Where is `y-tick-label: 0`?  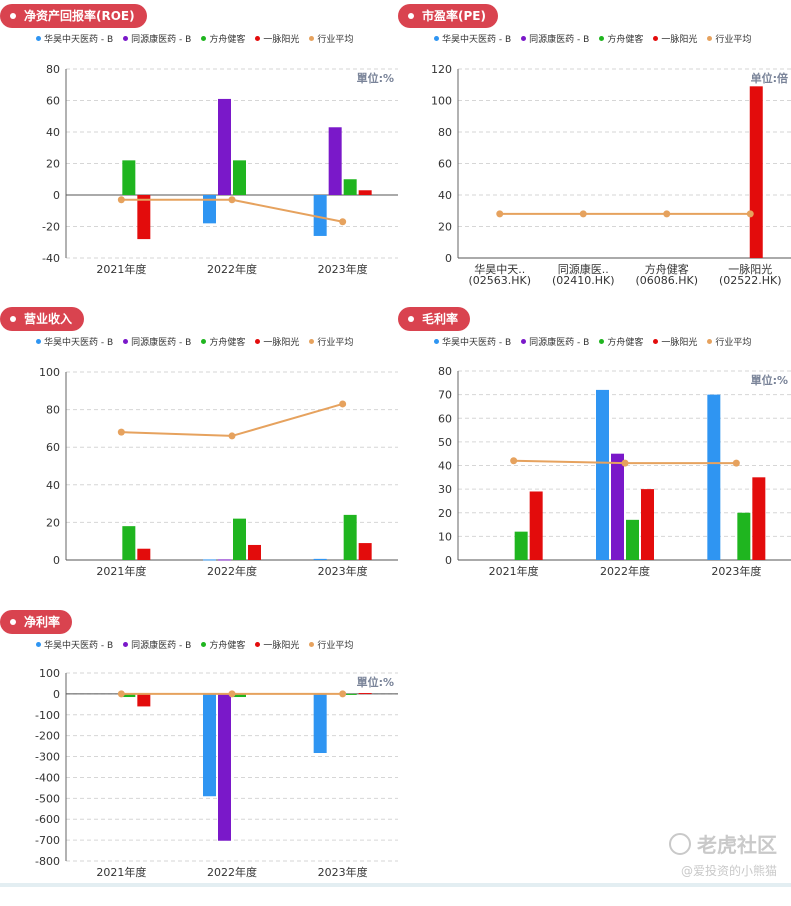 y-tick-label: 0 is located at coordinates (56, 694).